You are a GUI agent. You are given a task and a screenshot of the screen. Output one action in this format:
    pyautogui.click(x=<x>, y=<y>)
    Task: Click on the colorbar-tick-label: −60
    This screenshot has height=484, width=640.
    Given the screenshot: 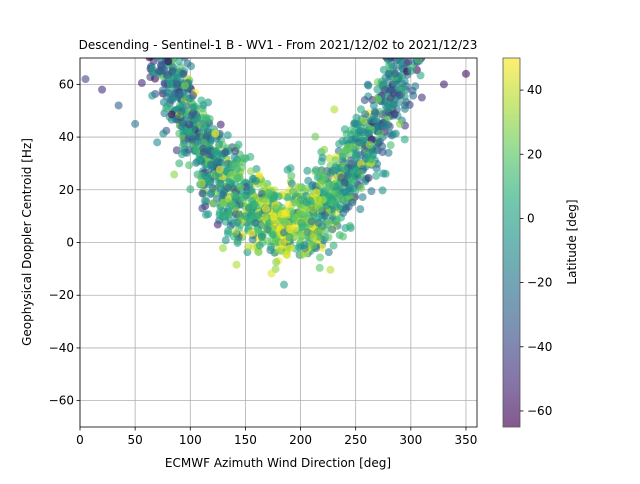 What is the action you would take?
    pyautogui.click(x=539, y=411)
    